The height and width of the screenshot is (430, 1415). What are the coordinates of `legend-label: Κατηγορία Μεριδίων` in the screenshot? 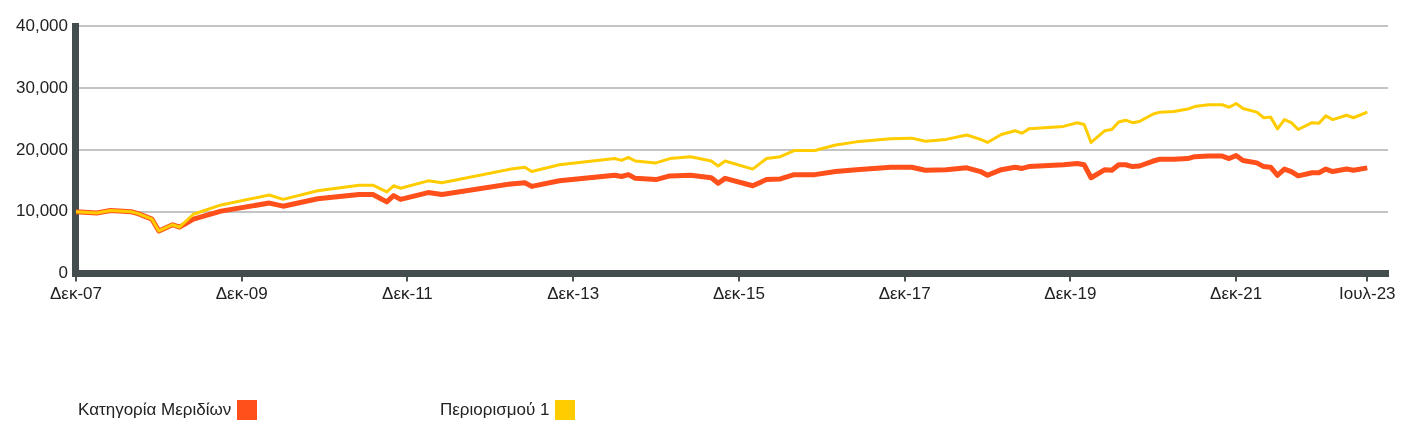 It's located at (155, 410).